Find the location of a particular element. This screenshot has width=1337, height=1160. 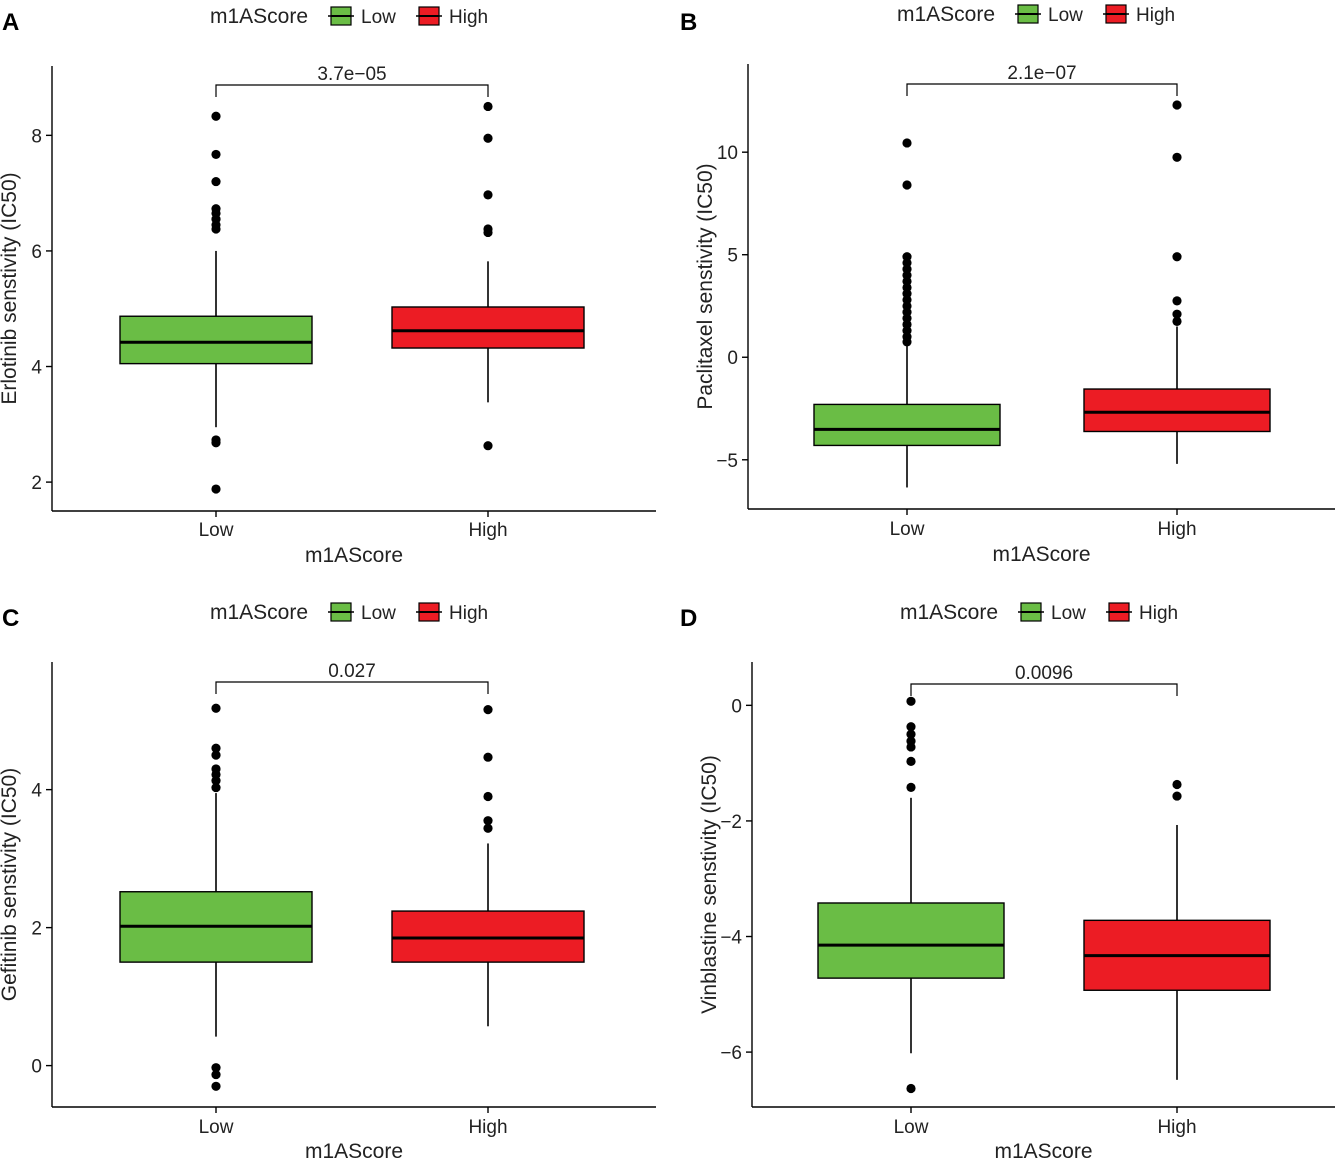

y-tick-label: −5 is located at coordinates (727, 461).